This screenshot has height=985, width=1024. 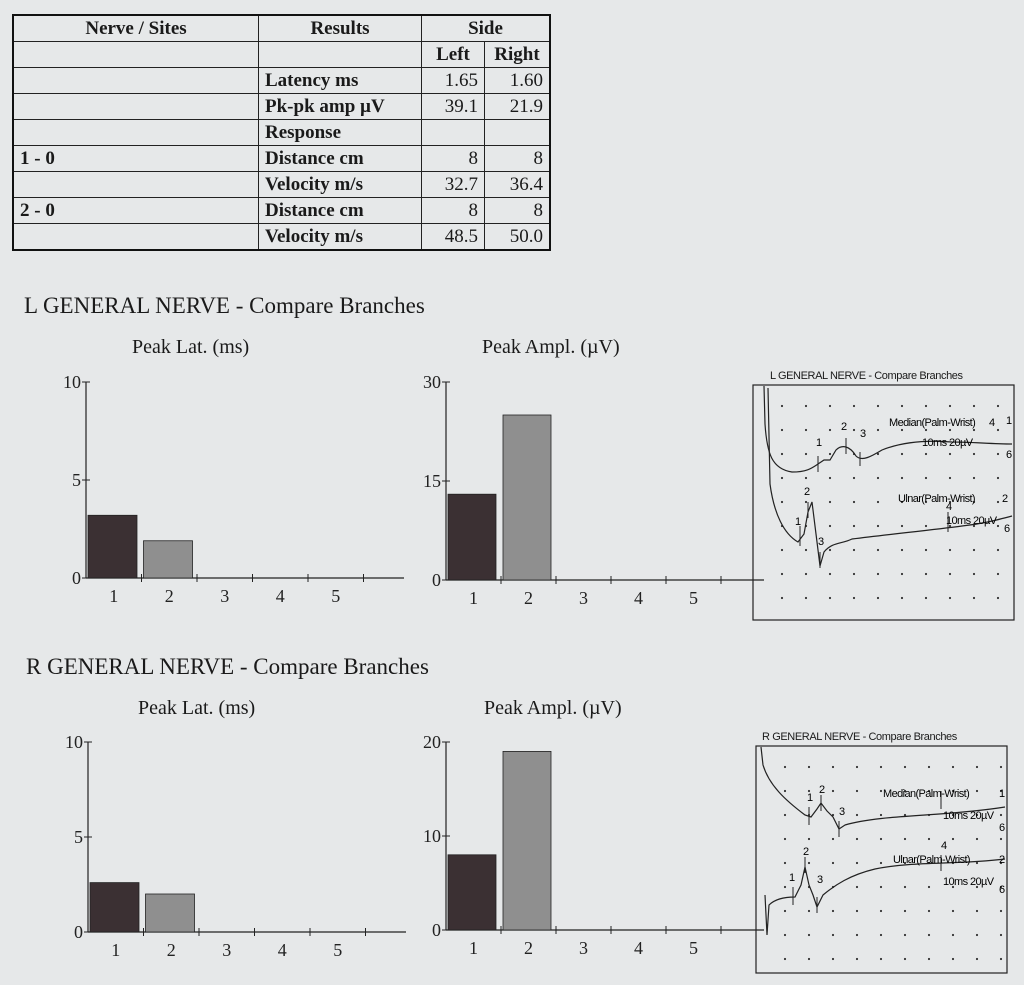 I want to click on x-tick-label: 2, so click(x=169, y=596).